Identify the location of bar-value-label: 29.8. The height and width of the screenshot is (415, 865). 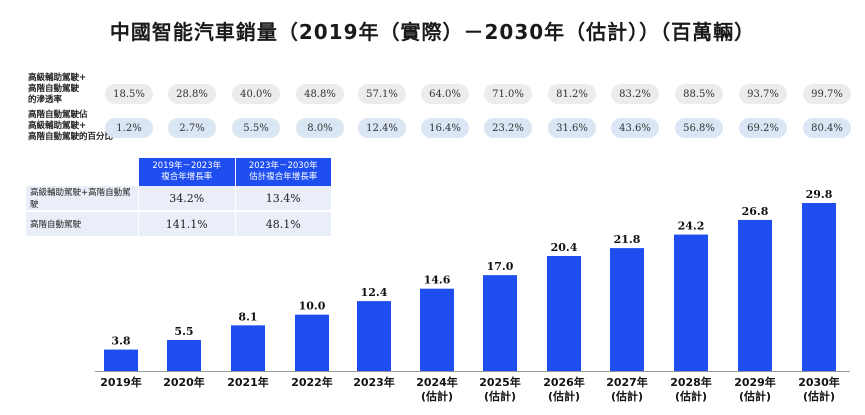
(819, 194).